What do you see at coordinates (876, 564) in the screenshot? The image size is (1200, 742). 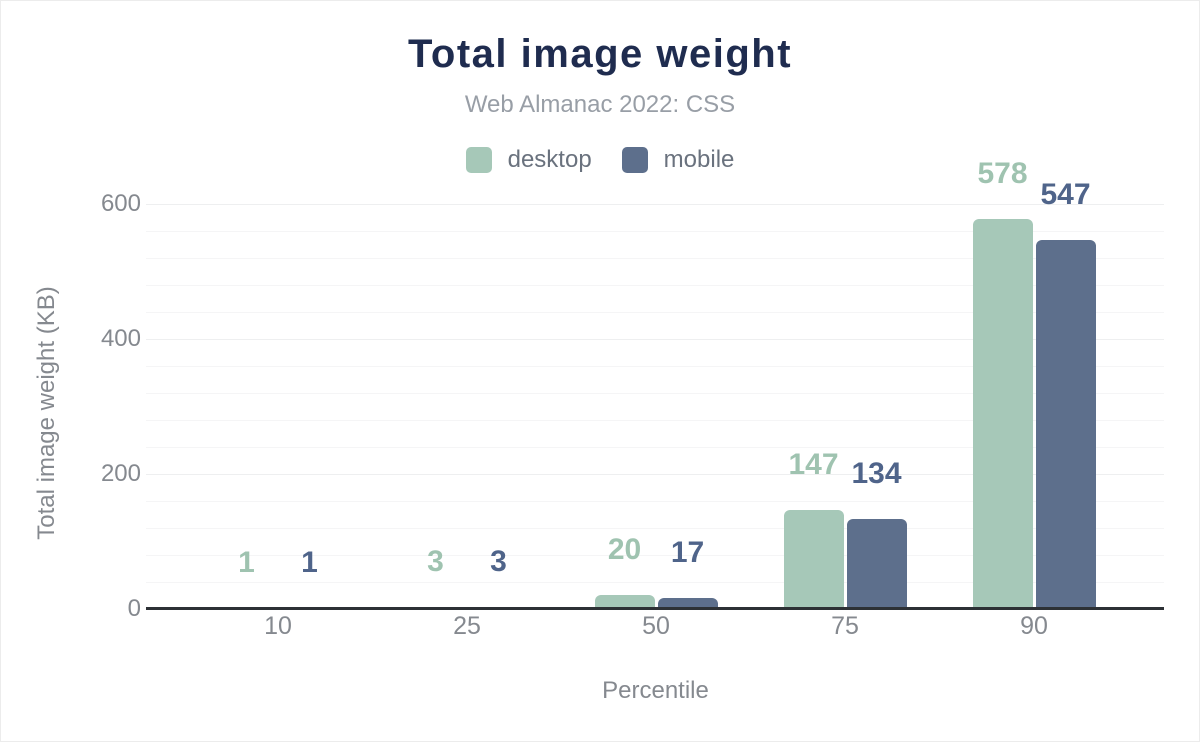 I see `bar-mobile-p75` at bounding box center [876, 564].